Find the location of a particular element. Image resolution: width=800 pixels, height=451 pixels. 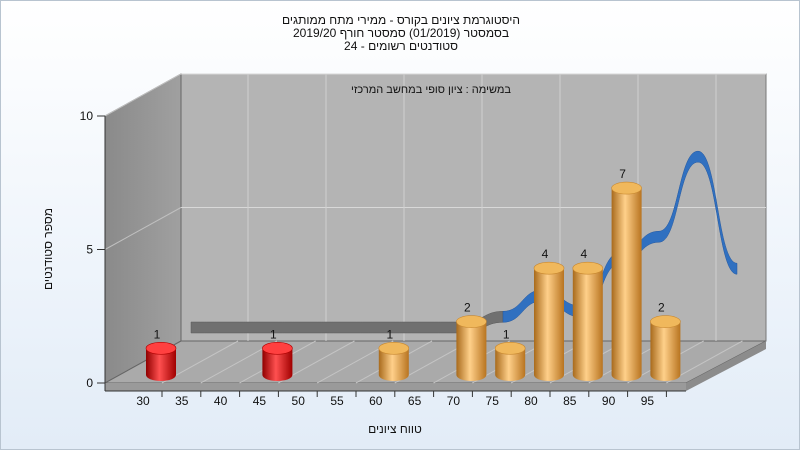

x-tick-label: 80 is located at coordinates (531, 401).